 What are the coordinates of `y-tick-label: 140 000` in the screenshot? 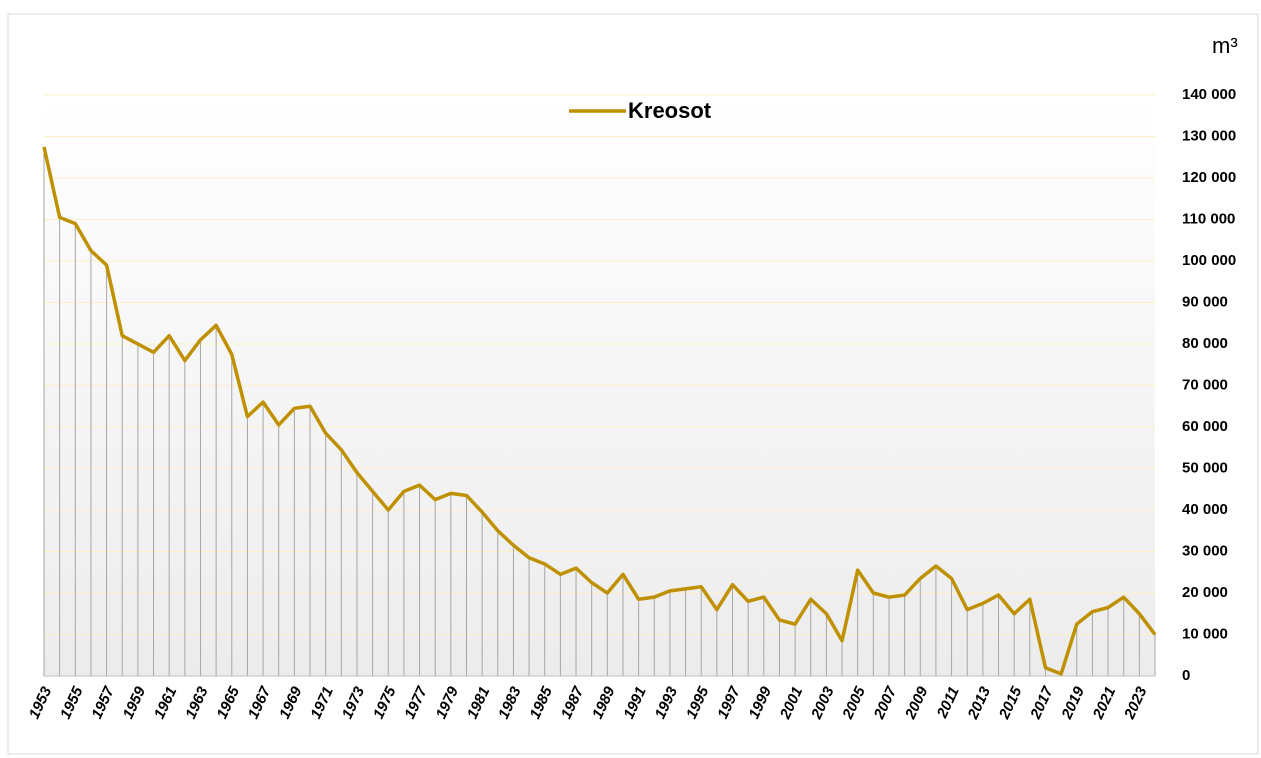 It's located at (1209, 94).